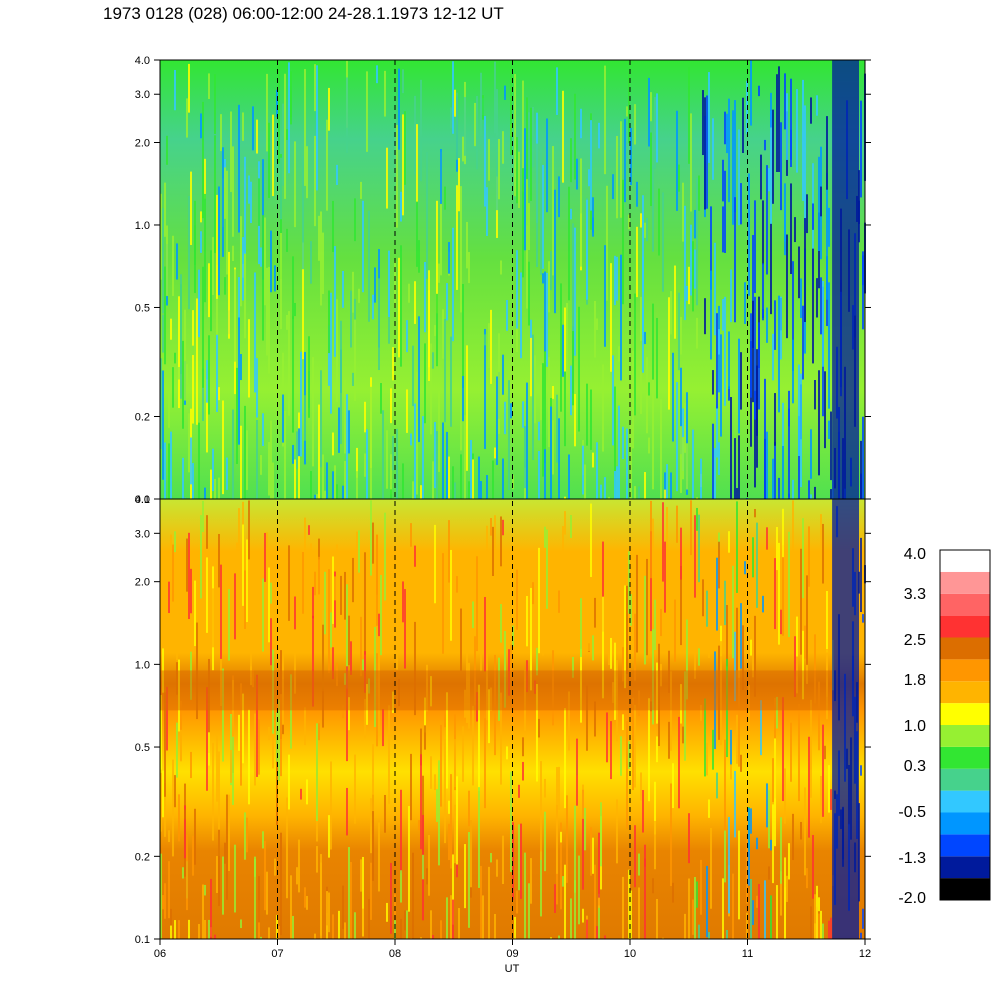 The image size is (1000, 1000). I want to click on colorbar, so click(965, 725).